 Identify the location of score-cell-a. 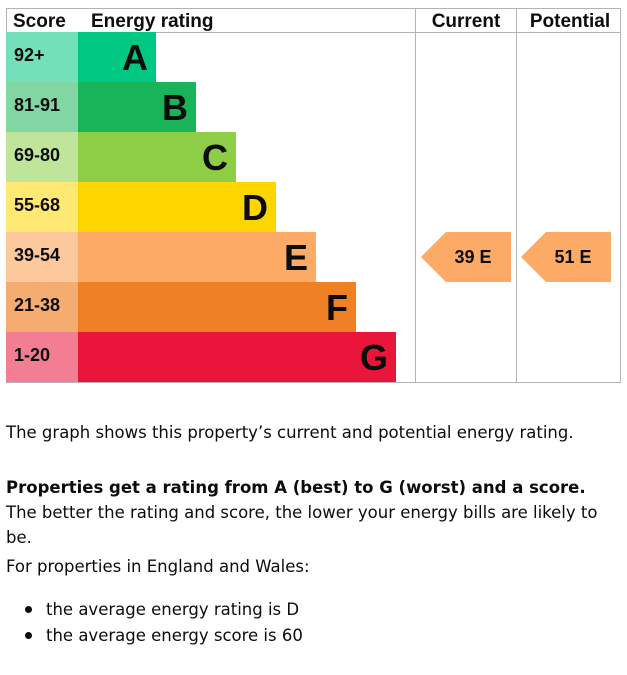
(42, 57).